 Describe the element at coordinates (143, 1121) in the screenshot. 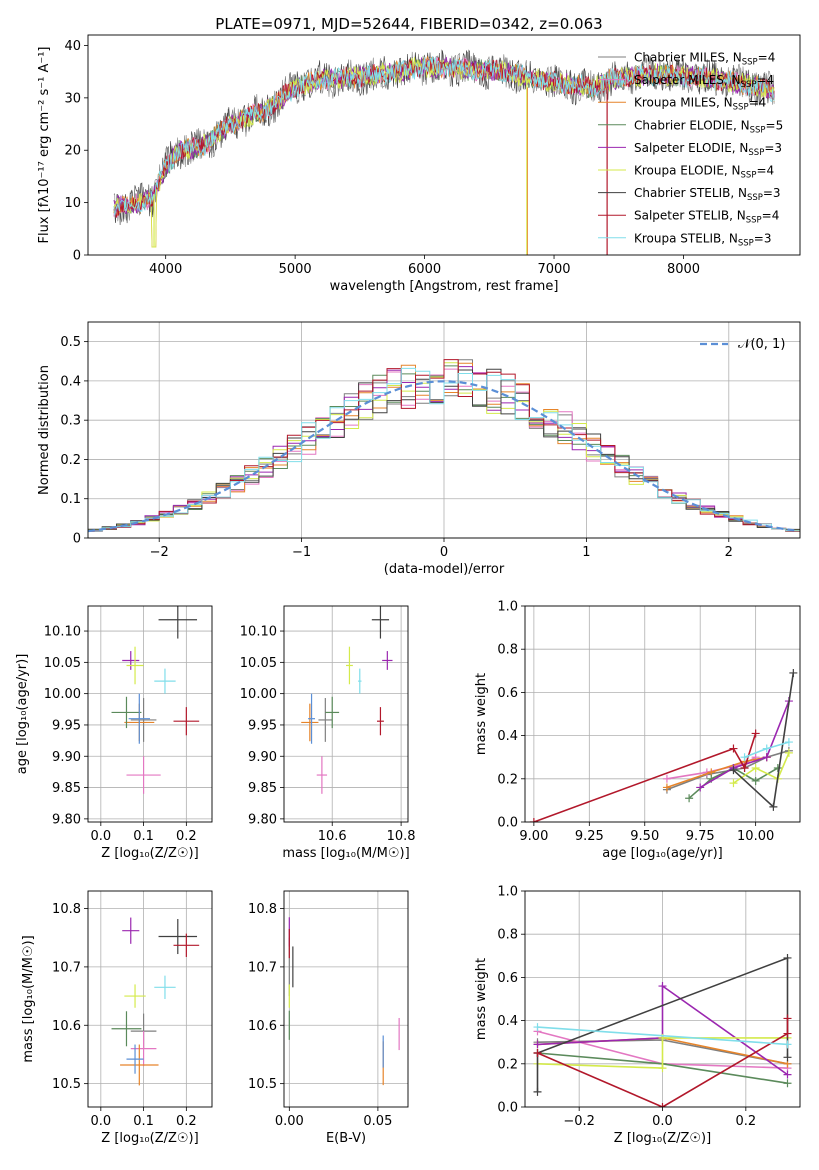

I see `x-tick-label: 0.1` at that location.